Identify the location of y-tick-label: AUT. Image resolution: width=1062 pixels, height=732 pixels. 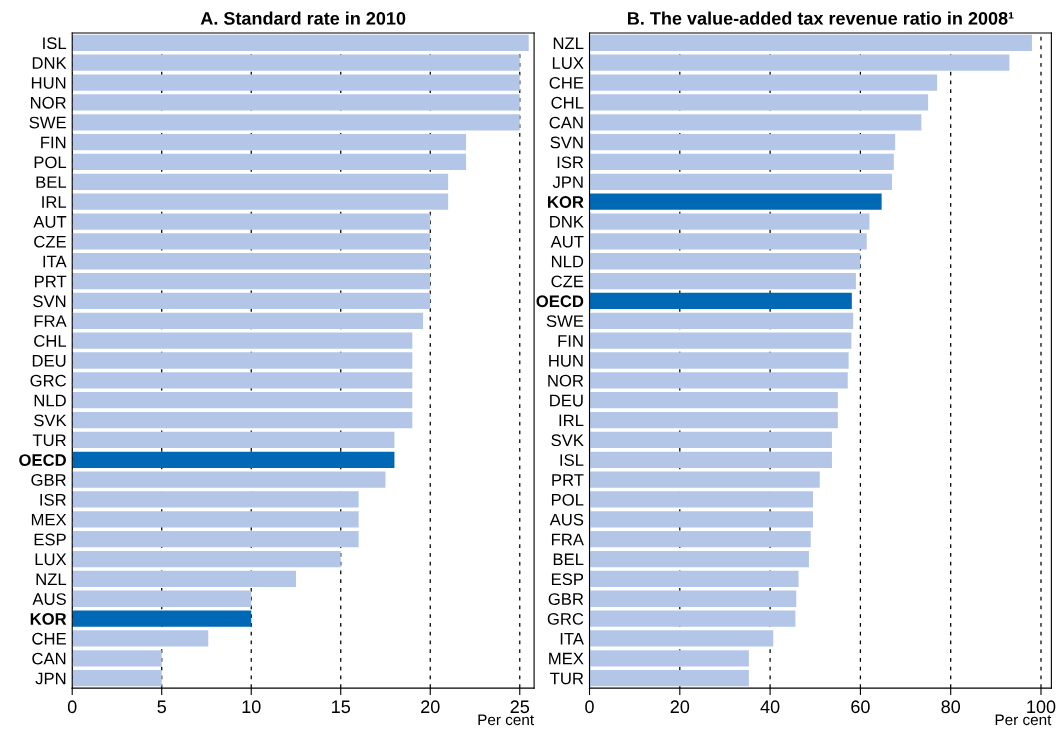
(50, 222).